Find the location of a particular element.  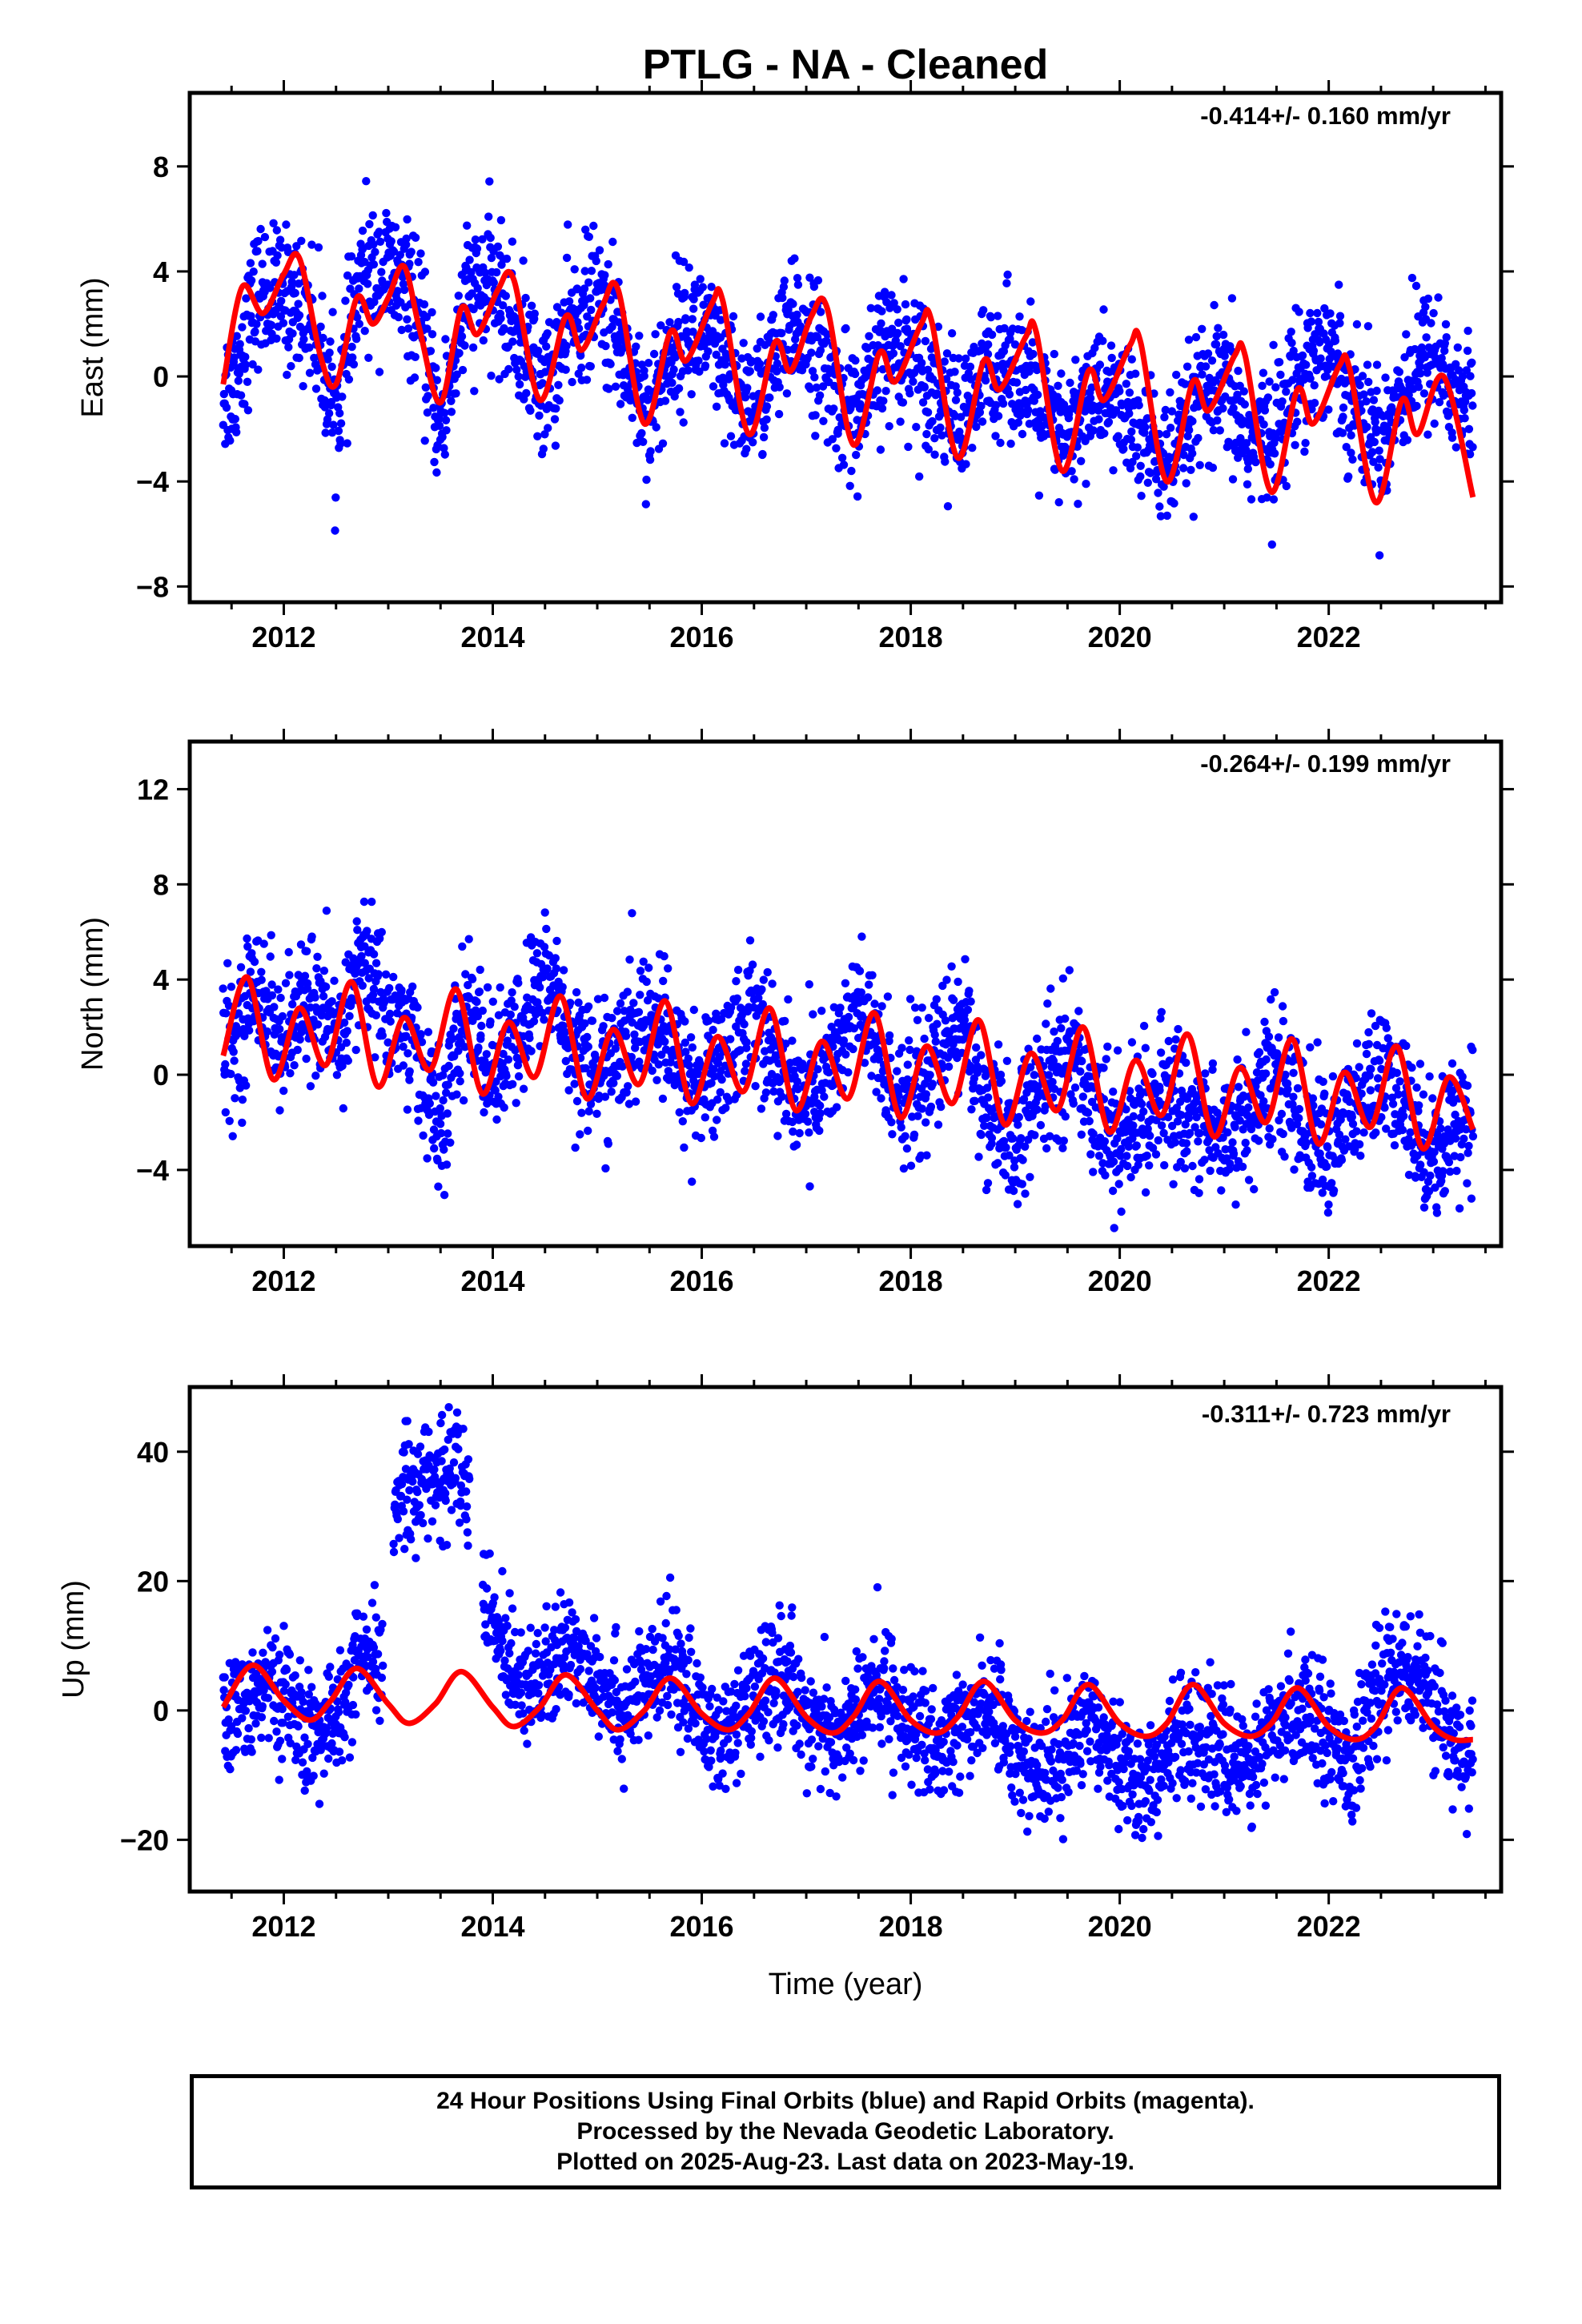

east-x-tick-label: 2012 is located at coordinates (283, 637).